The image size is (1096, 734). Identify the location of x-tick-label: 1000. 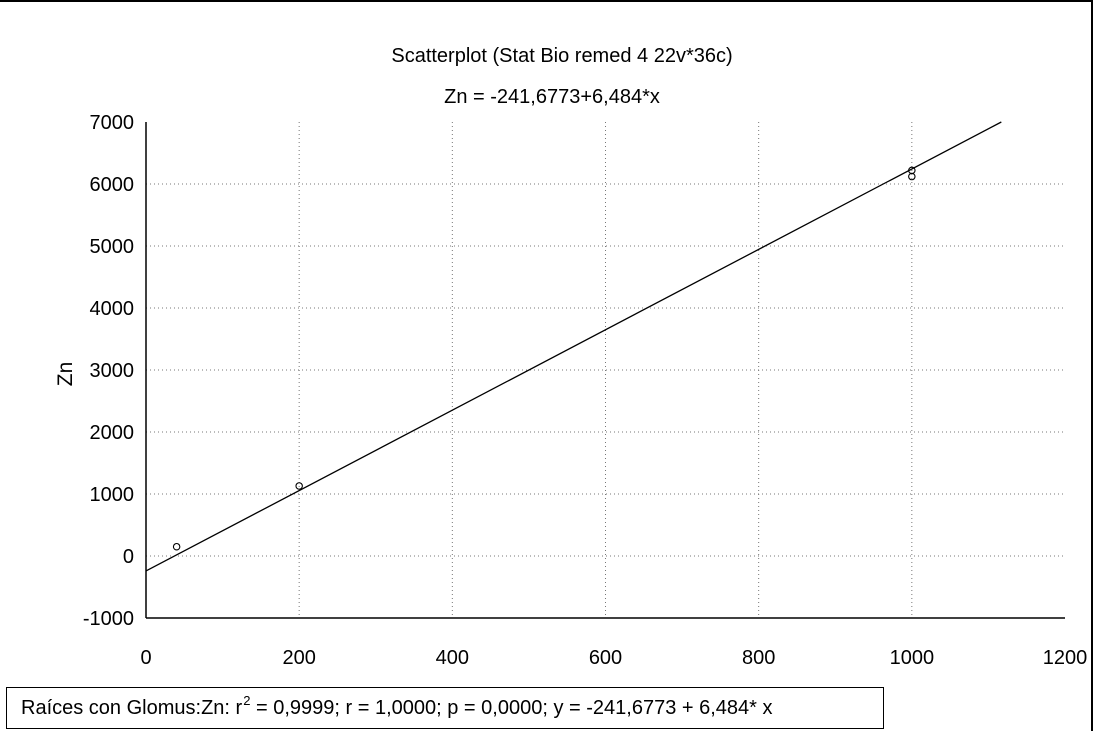
(912, 658).